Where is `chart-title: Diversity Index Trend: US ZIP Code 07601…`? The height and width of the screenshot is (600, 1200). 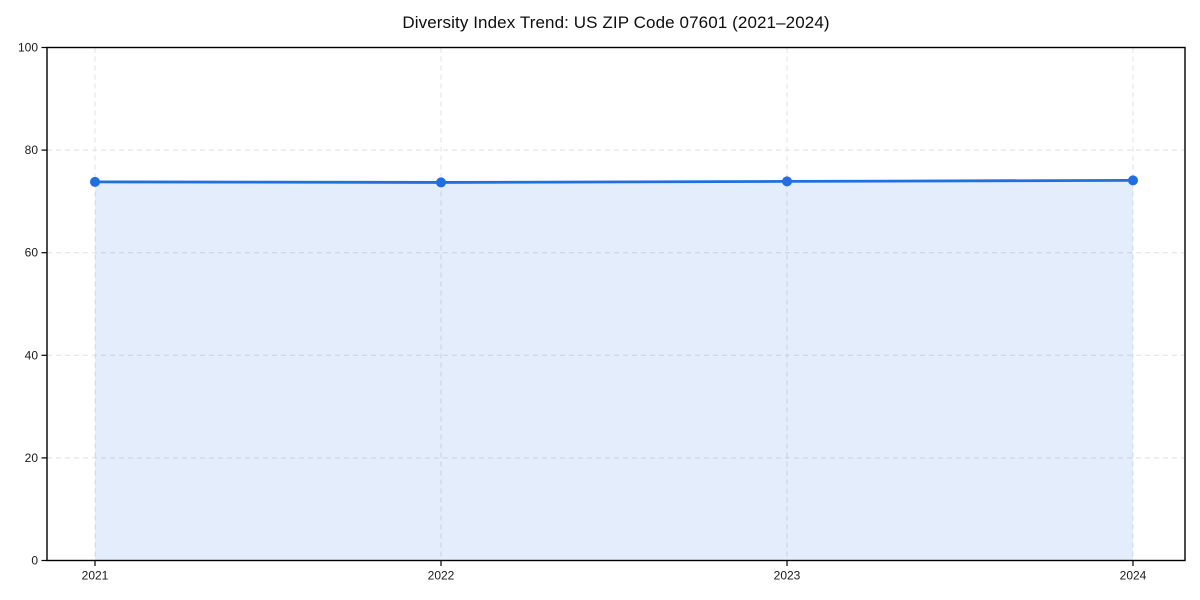
chart-title: Diversity Index Trend: US ZIP Code 07601… is located at coordinates (616, 22).